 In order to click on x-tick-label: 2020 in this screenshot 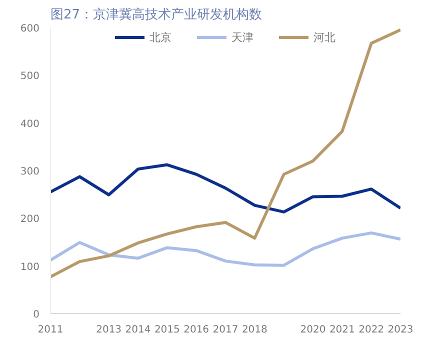, I will do `click(313, 330)`.